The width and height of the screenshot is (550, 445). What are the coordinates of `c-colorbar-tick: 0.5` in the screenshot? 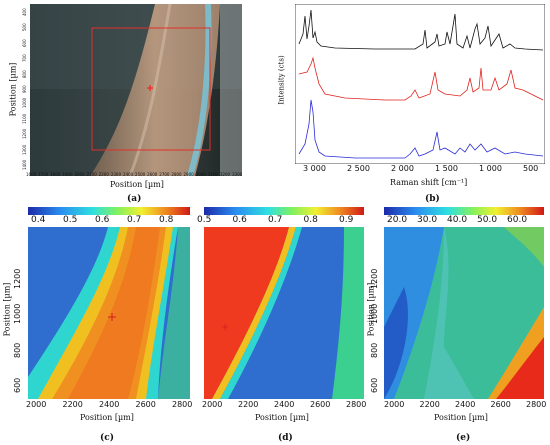 It's located at (70, 220).